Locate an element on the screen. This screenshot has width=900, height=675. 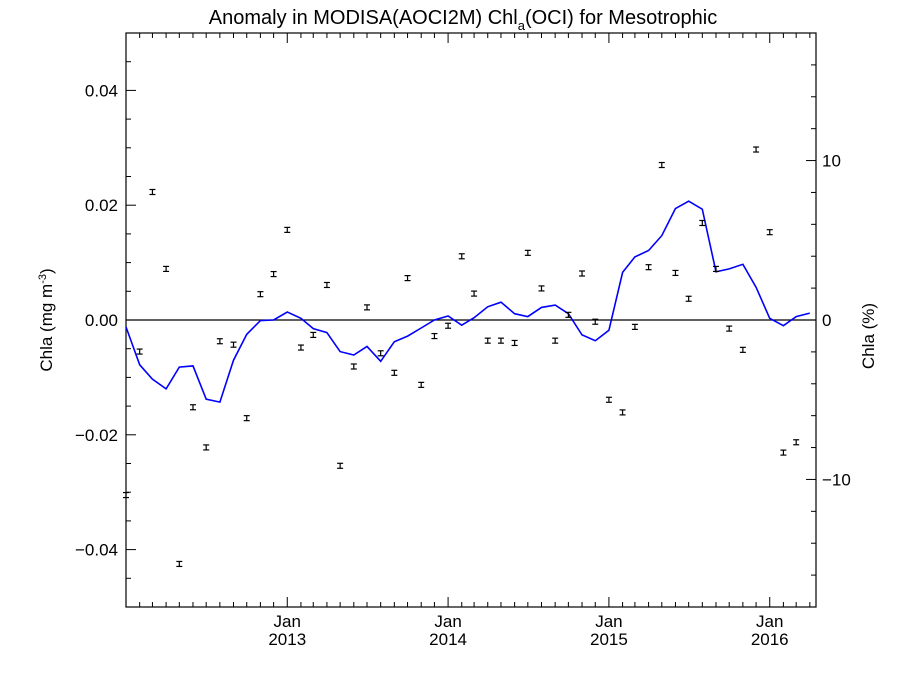
y-tick-label-right: −10 is located at coordinates (836, 479).